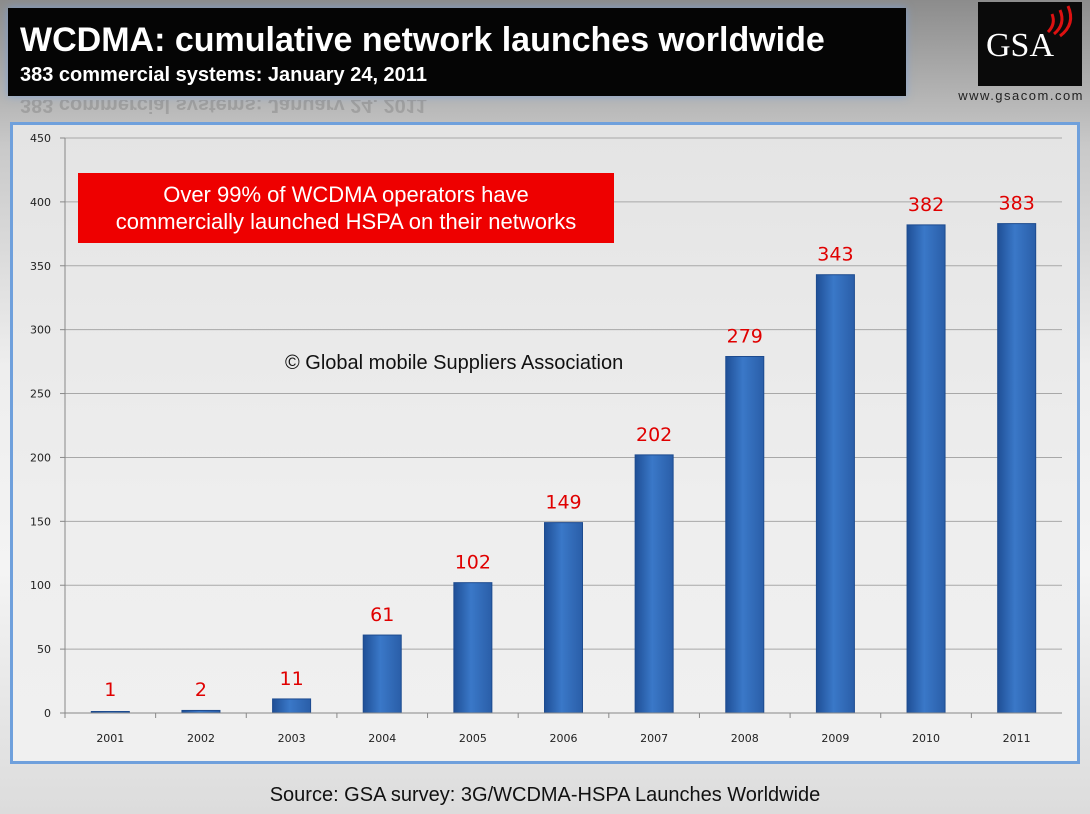 This screenshot has width=1090, height=814. I want to click on x-tick-label: 2005, so click(473, 738).